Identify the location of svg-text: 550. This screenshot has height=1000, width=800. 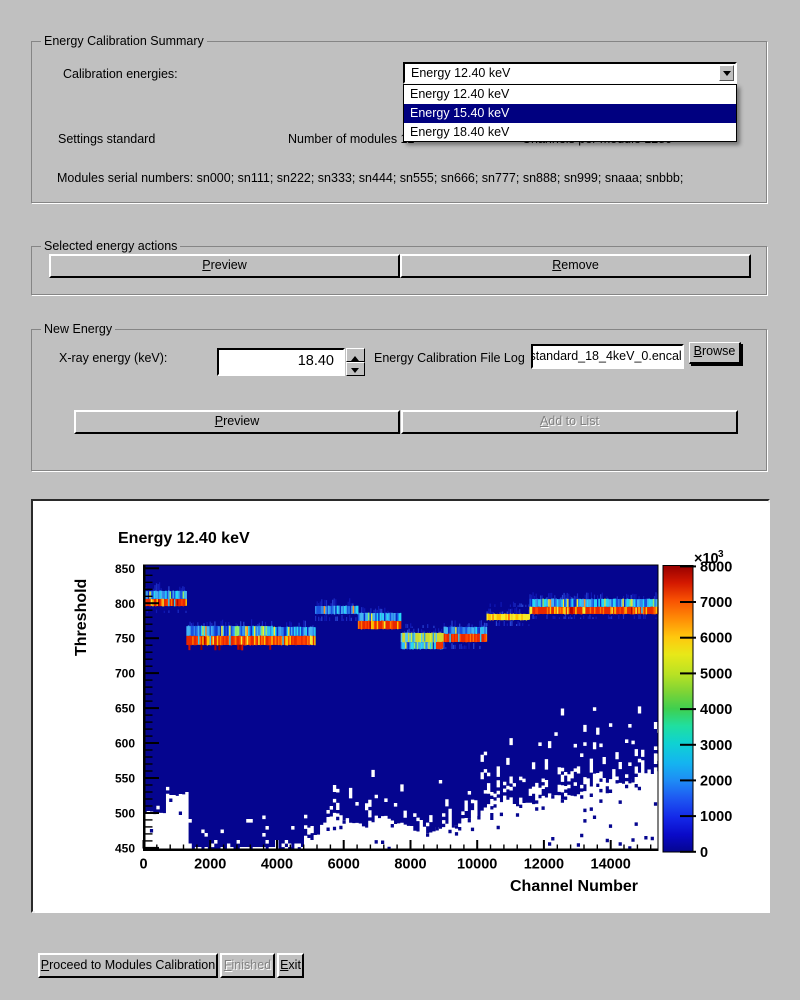
(125, 779).